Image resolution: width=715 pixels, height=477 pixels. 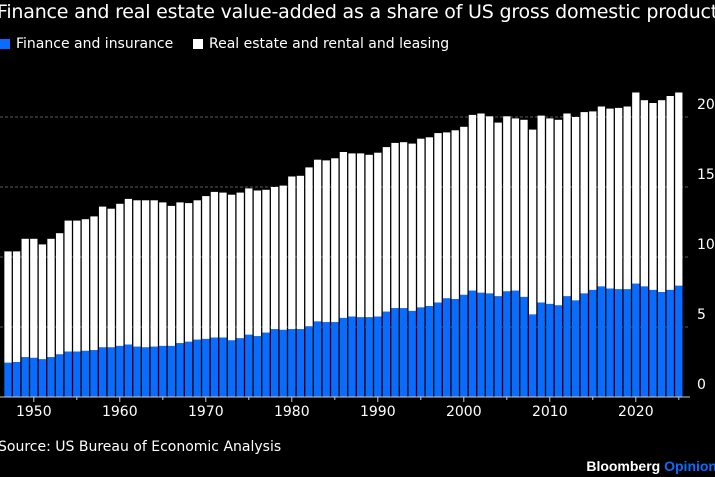 What do you see at coordinates (292, 412) in the screenshot?
I see `x-tick-label: 1980` at bounding box center [292, 412].